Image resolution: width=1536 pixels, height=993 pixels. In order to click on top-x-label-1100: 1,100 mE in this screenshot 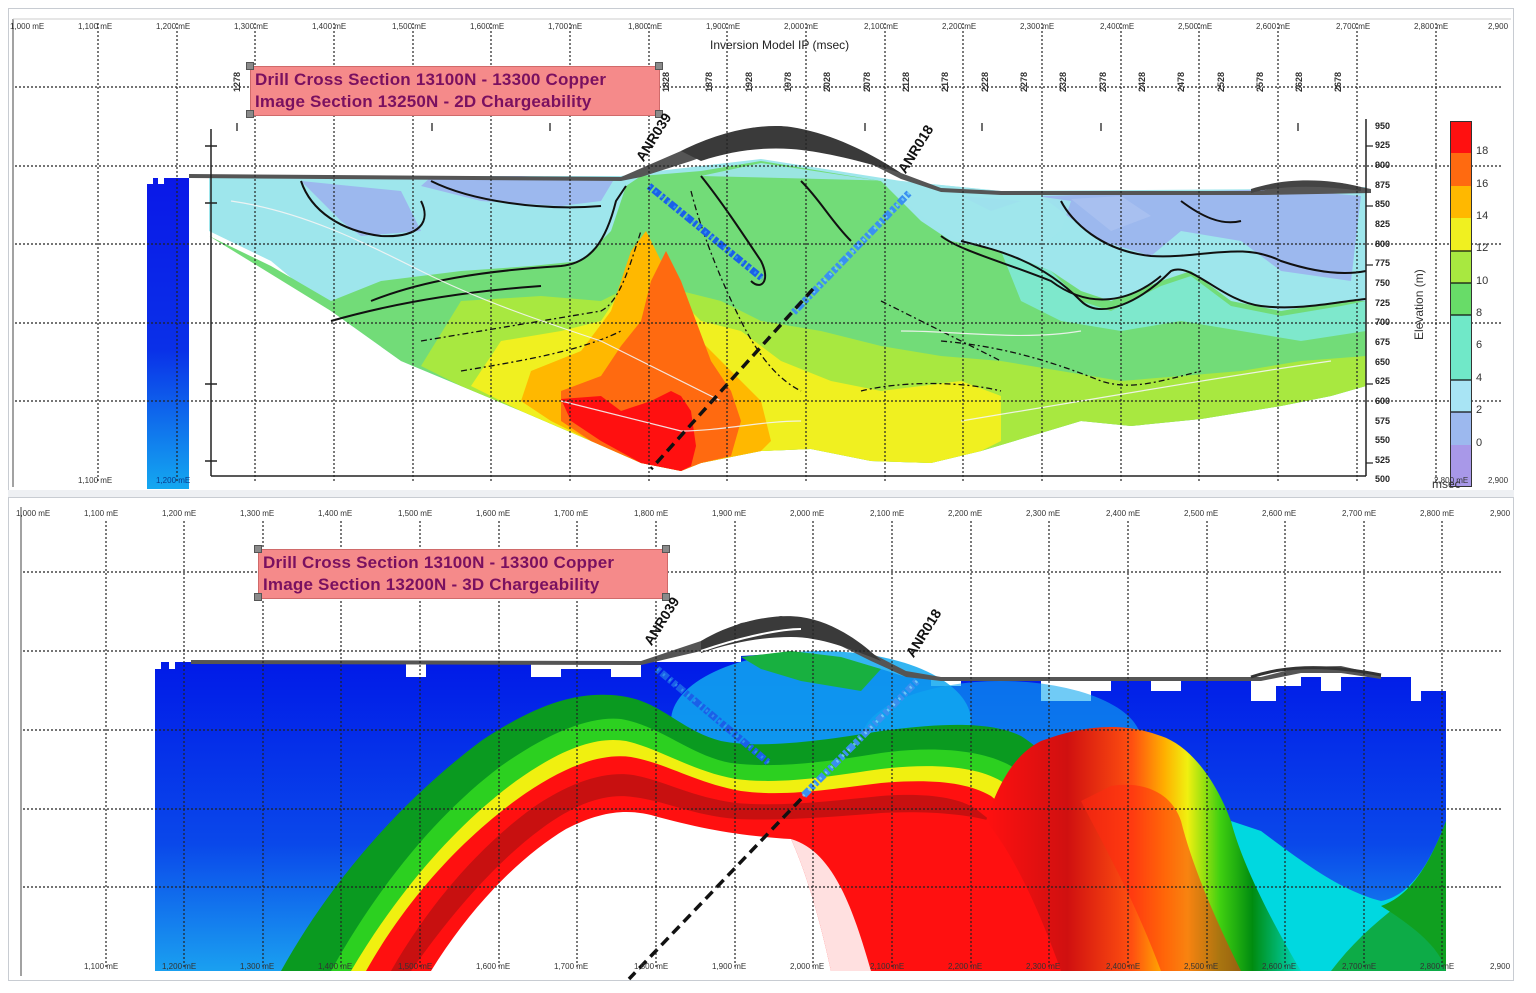, I will do `click(95, 26)`.